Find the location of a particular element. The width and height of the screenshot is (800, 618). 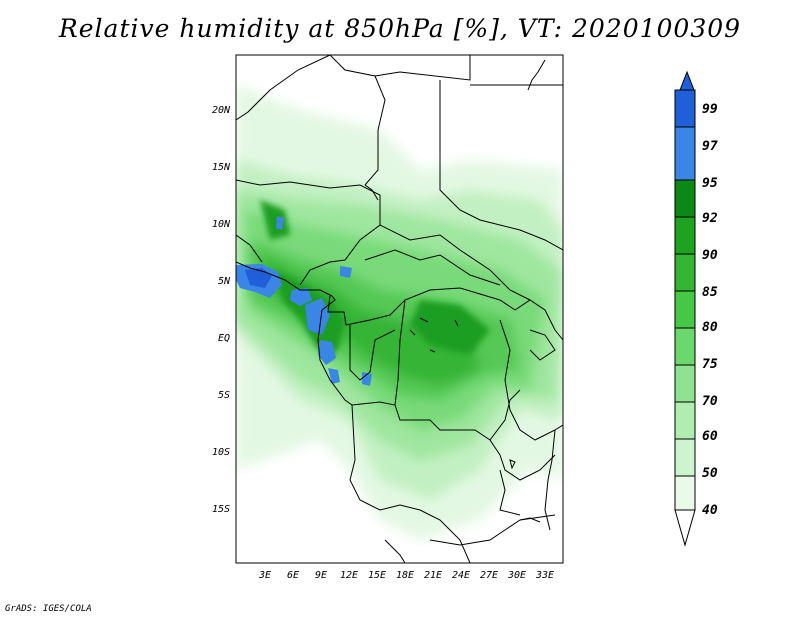

colorbar-bottom-arrow is located at coordinates (685, 528).